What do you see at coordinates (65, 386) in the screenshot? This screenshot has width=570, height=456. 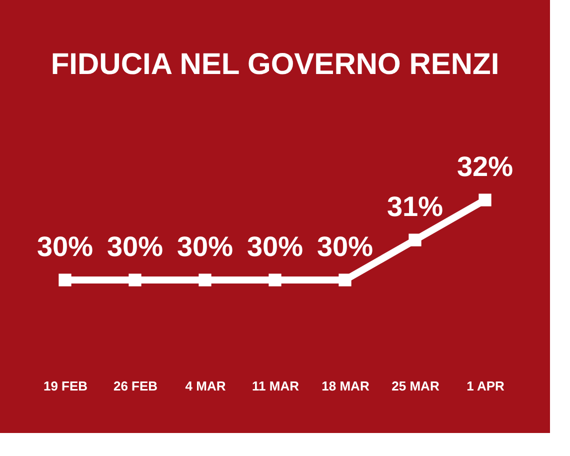 I see `x-tick-label: 19 FEB` at bounding box center [65, 386].